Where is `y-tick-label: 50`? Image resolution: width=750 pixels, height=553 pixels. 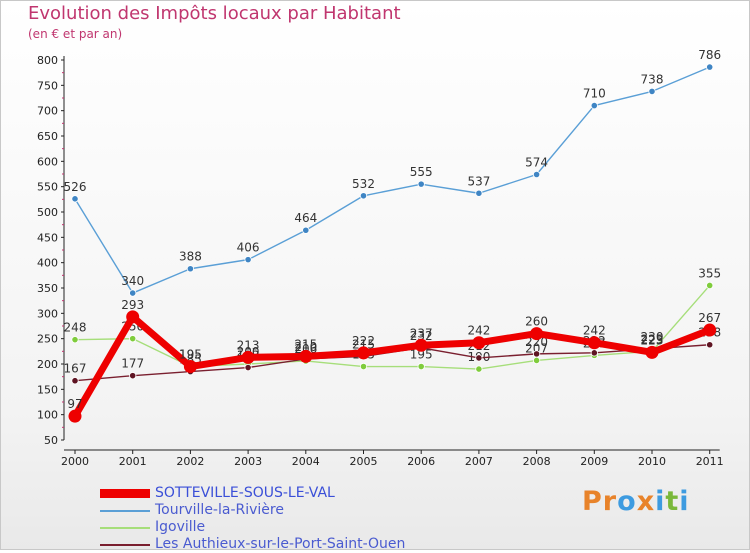 y-tick-label: 50 is located at coordinates (51, 440).